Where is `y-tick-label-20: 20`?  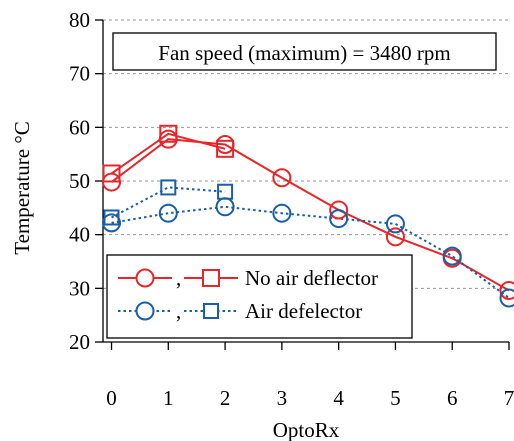
y-tick-label-20: 20 is located at coordinates (79, 342).